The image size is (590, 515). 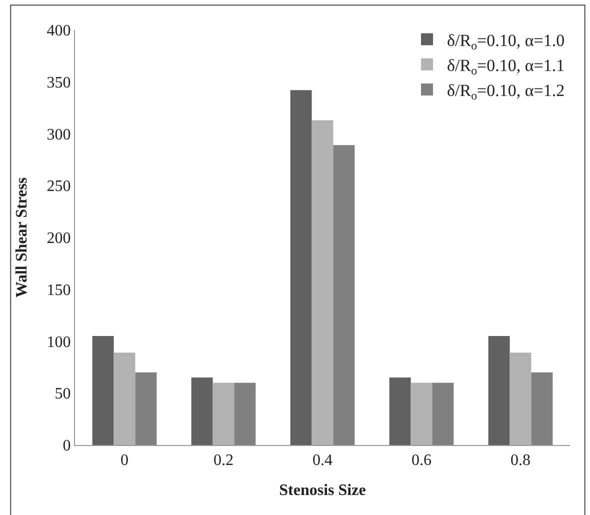 I want to click on y-tick-label: 200, so click(x=58, y=239).